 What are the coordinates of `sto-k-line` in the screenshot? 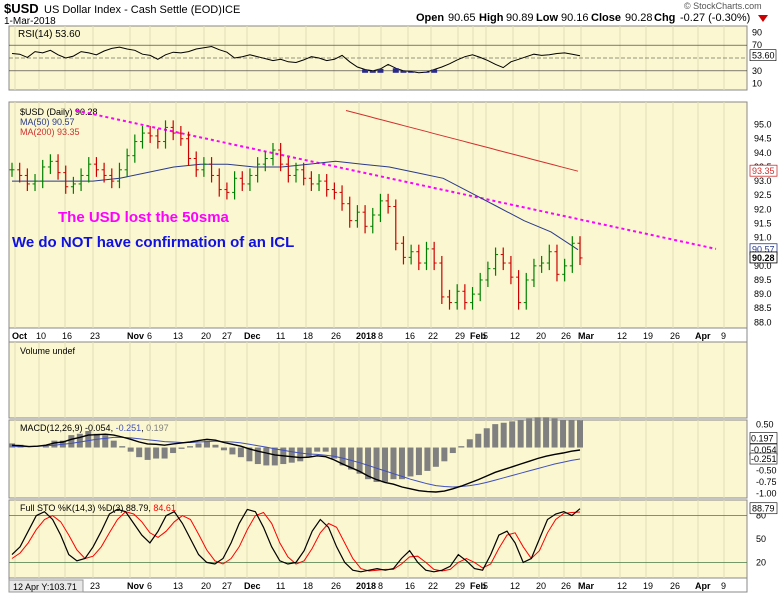 It's located at (296, 540).